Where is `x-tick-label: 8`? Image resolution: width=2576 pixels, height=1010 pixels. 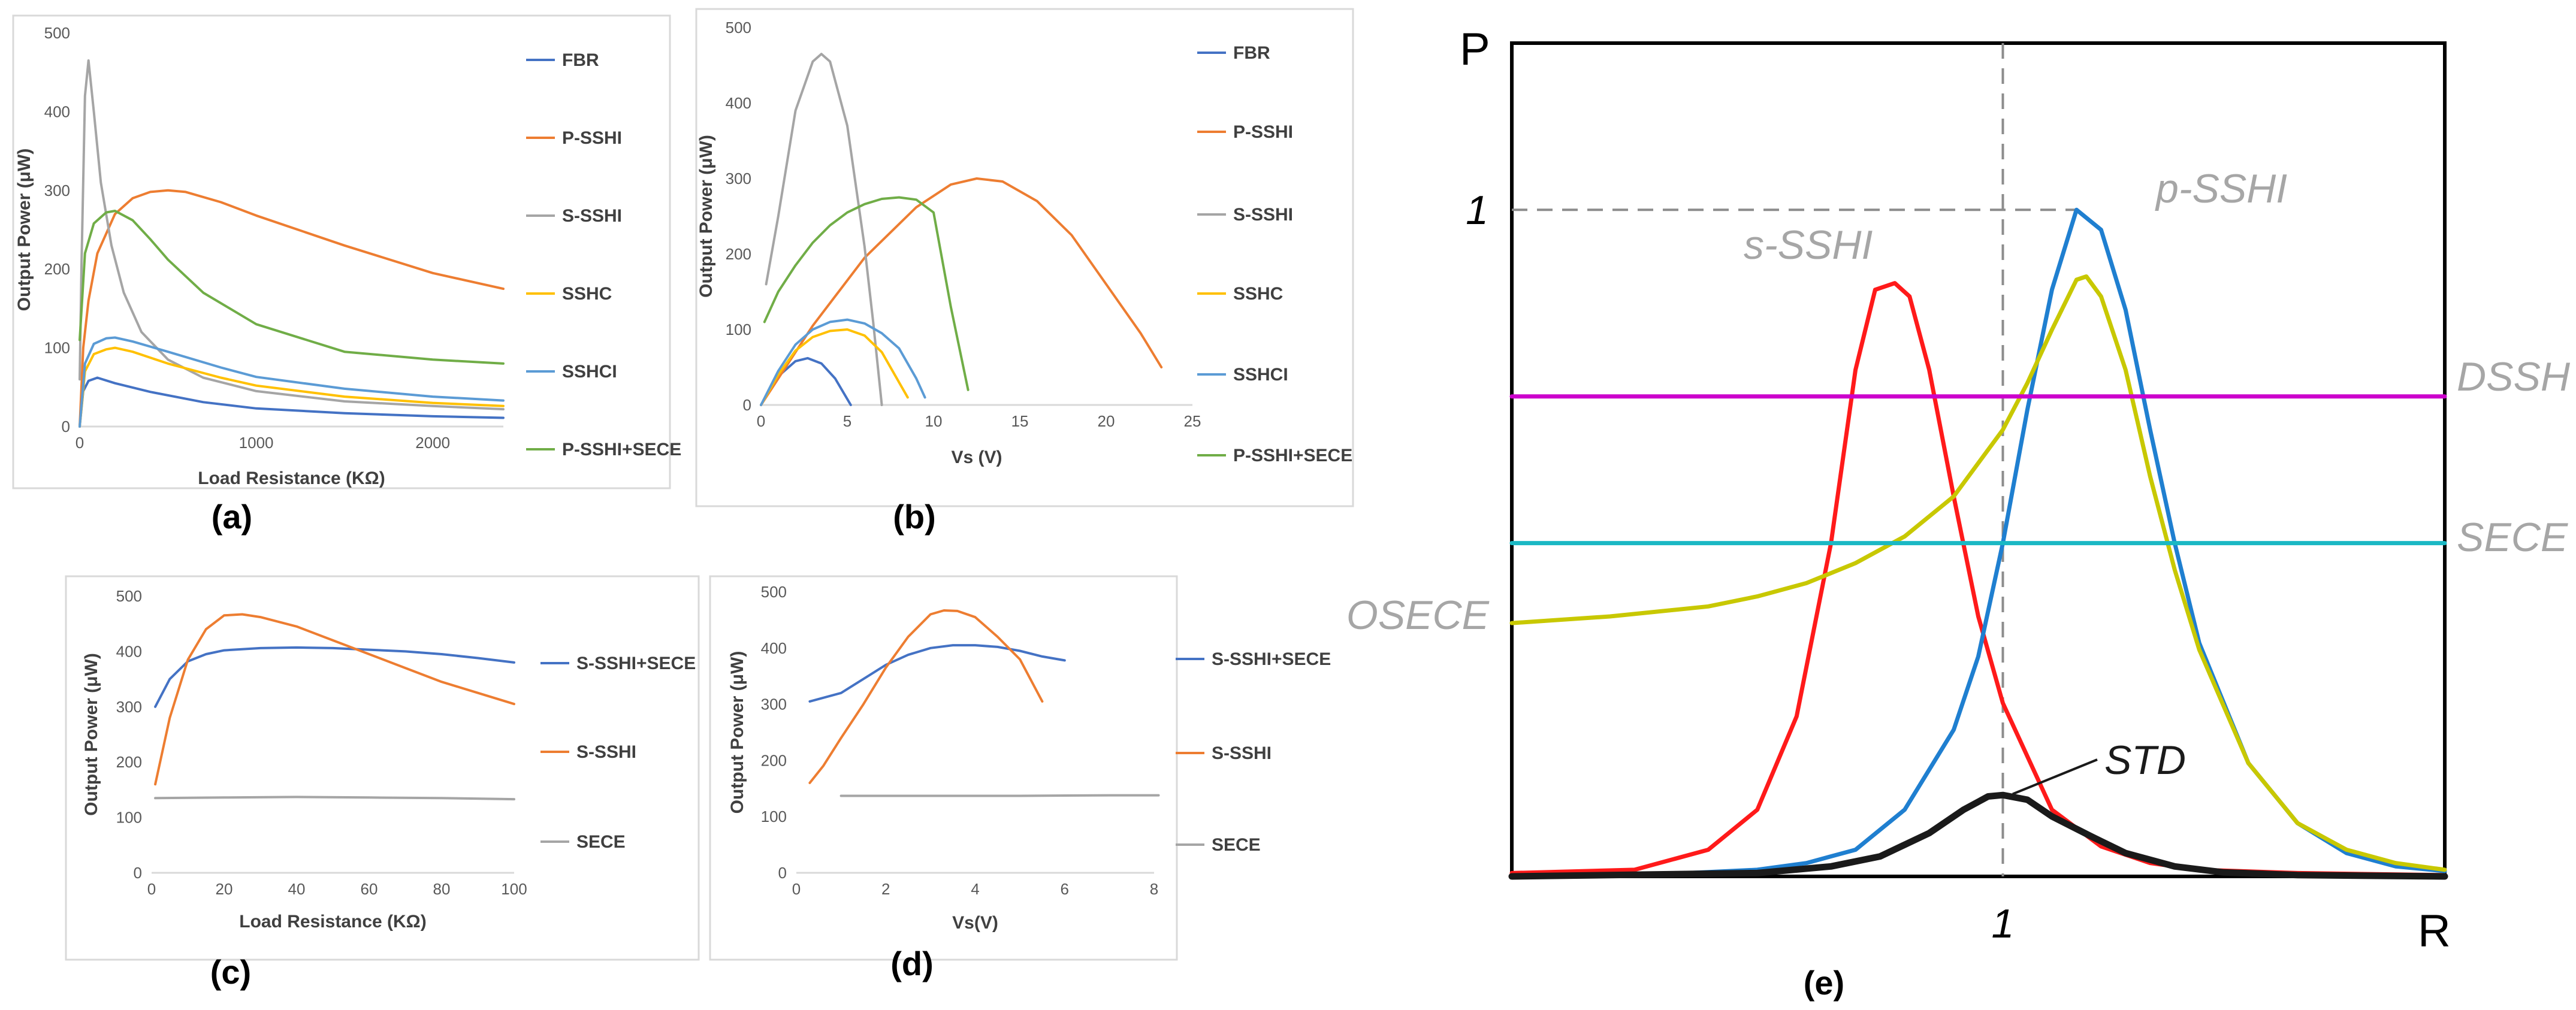
x-tick-label: 8 is located at coordinates (1154, 889).